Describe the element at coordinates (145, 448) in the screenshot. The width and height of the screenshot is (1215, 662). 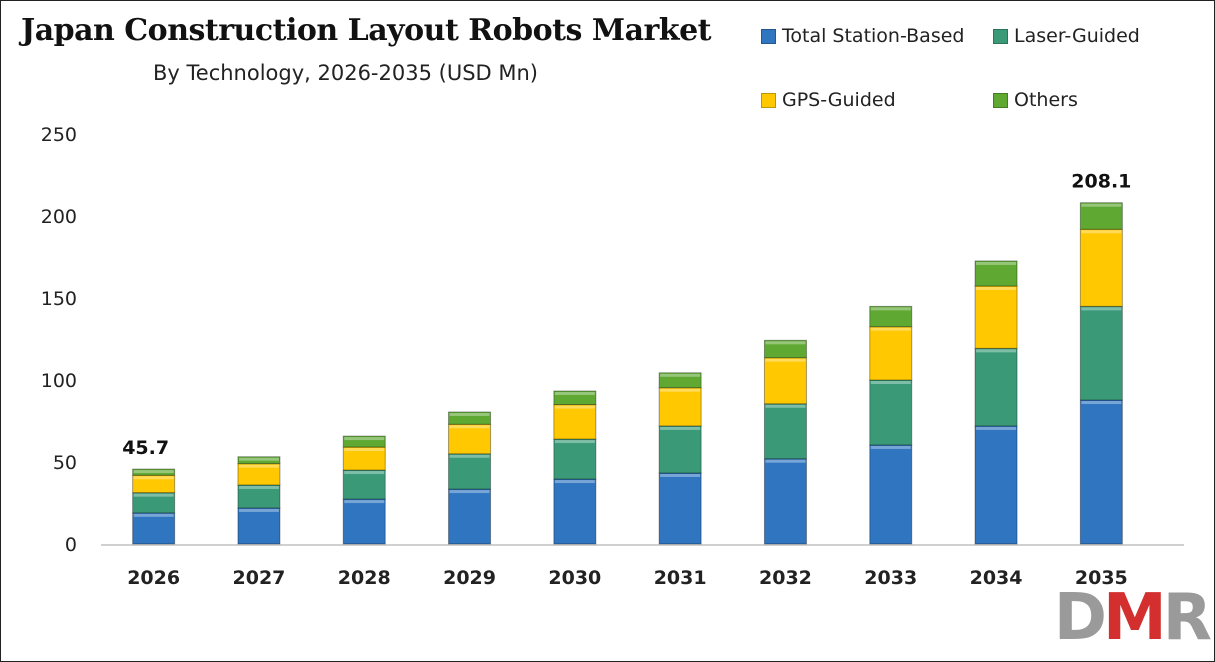
I see `data-label: 45.7` at that location.